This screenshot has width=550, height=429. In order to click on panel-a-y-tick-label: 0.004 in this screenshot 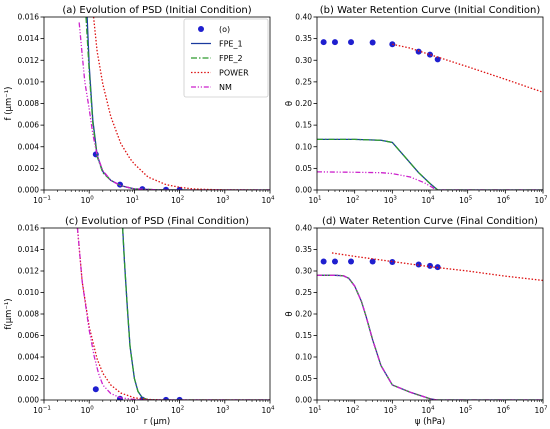, I will do `click(29, 146)`.